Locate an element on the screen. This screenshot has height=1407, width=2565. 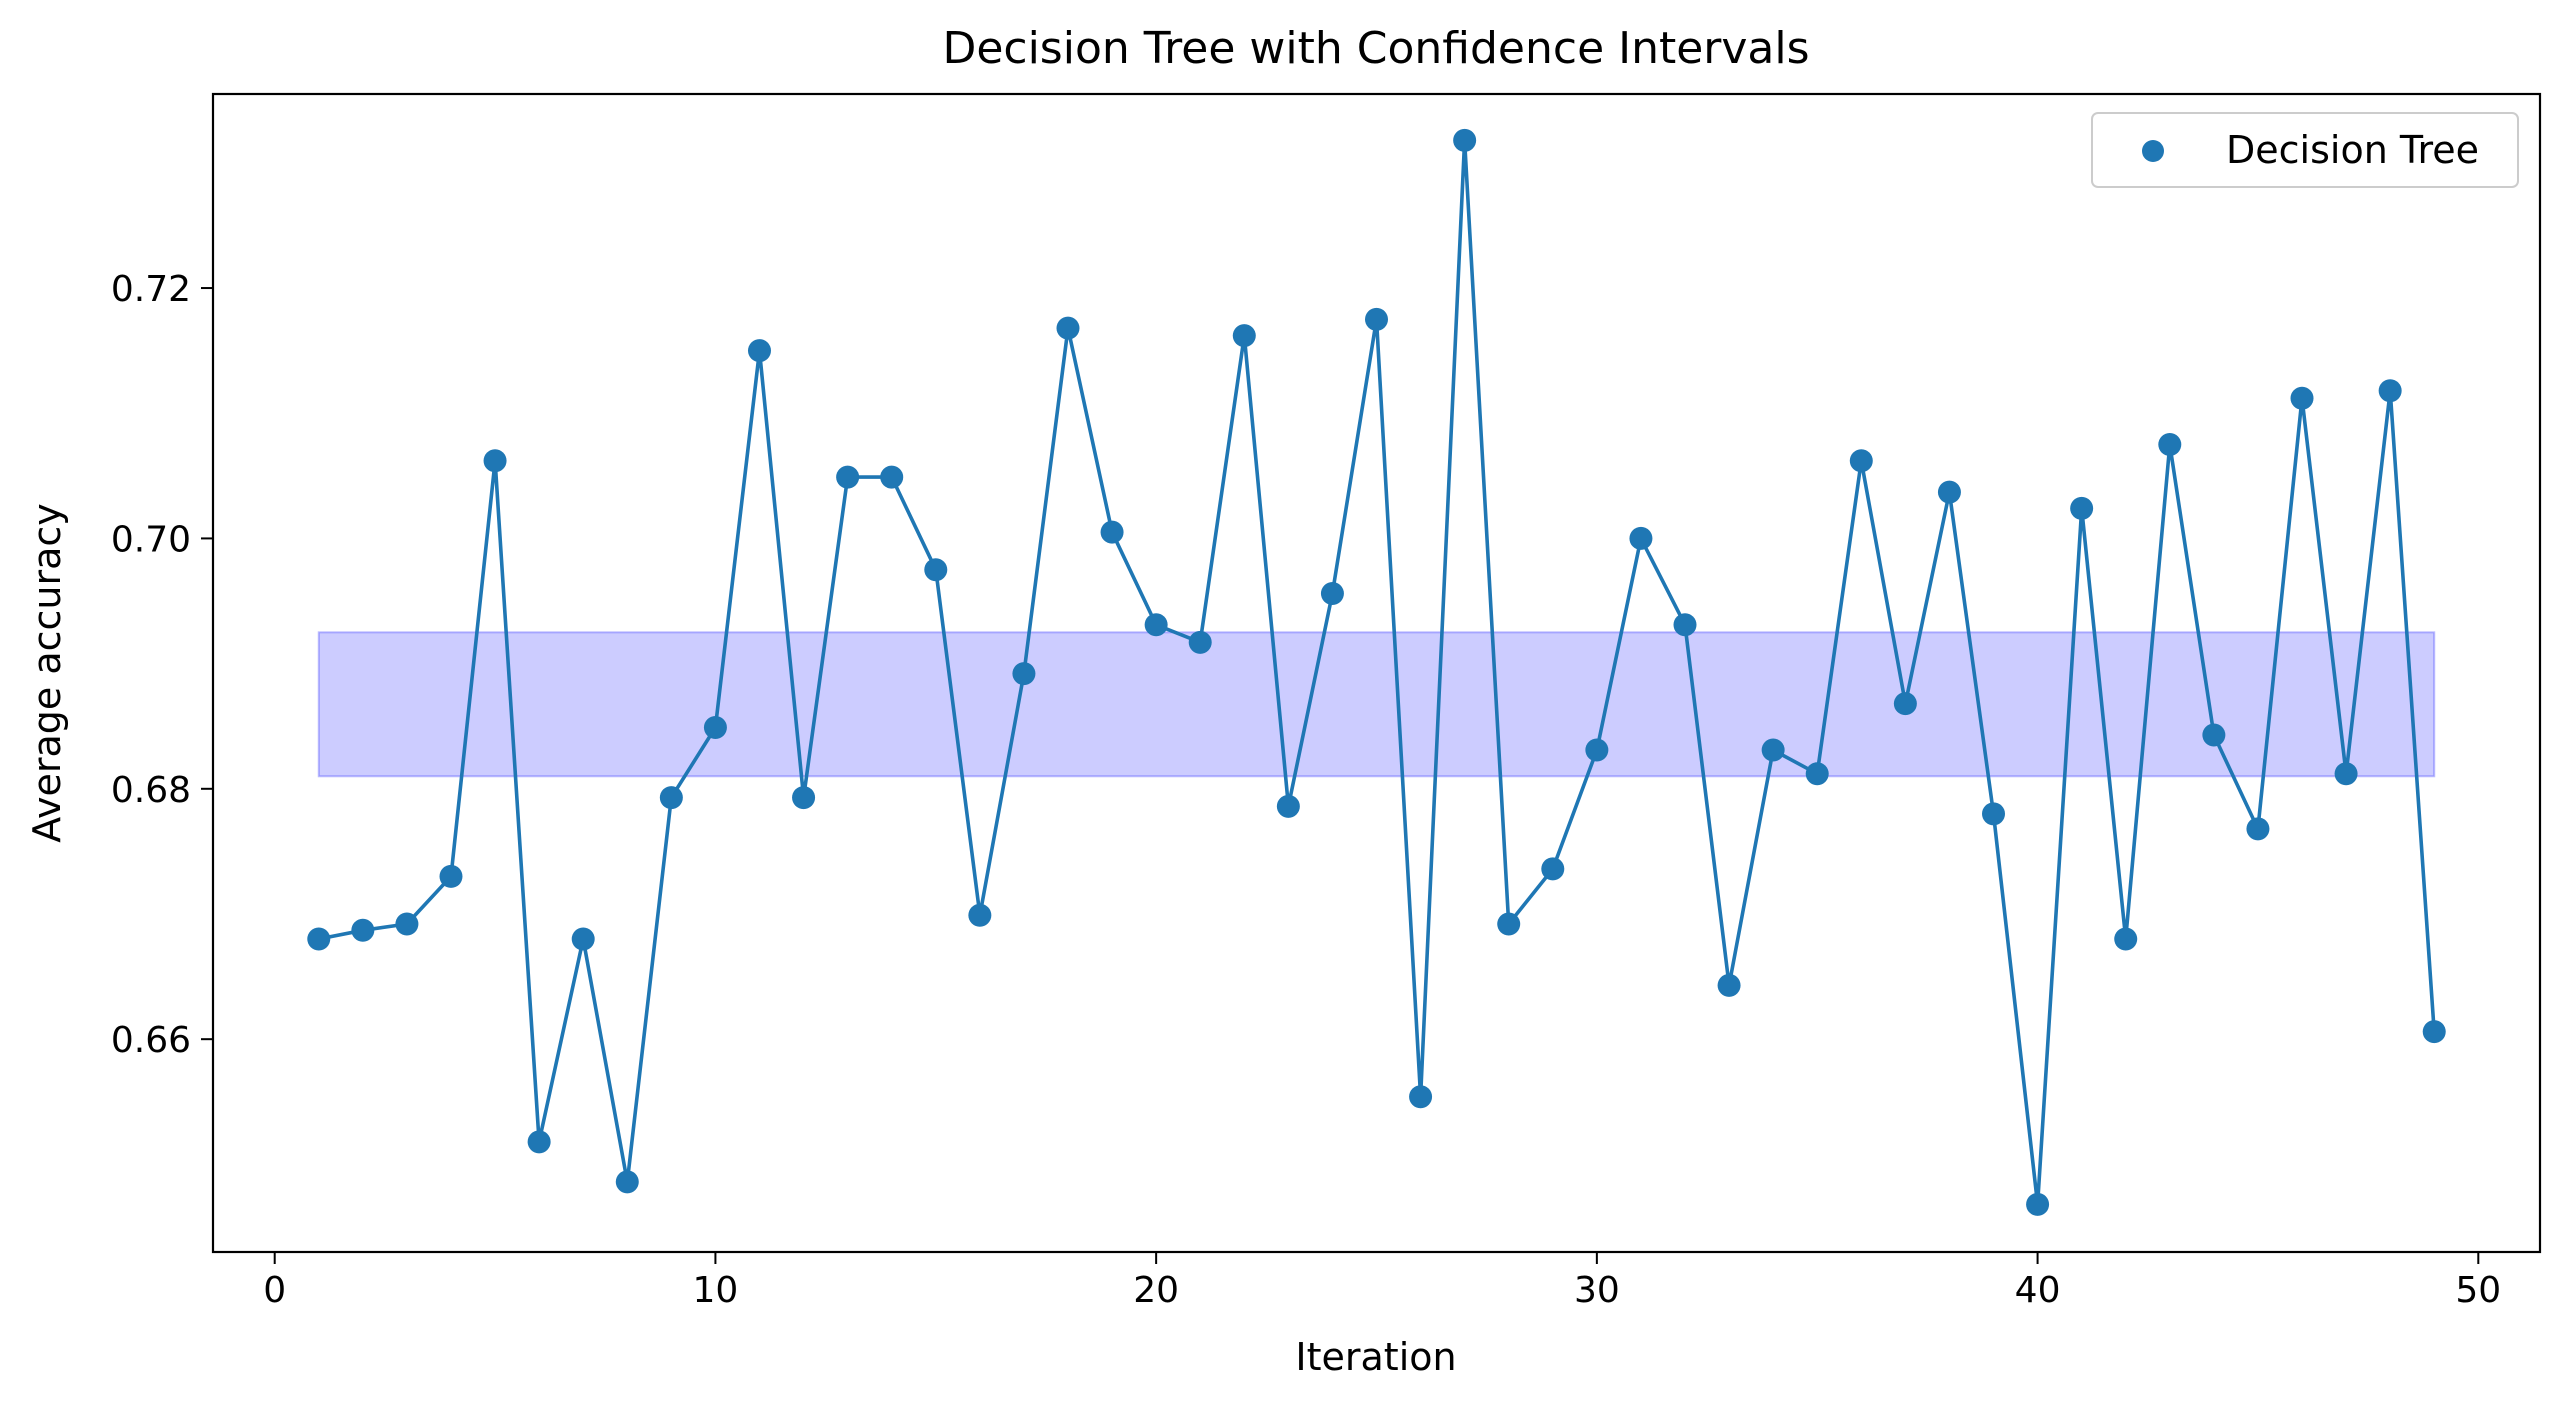
x-tick-label: 30 is located at coordinates (1597, 1290).